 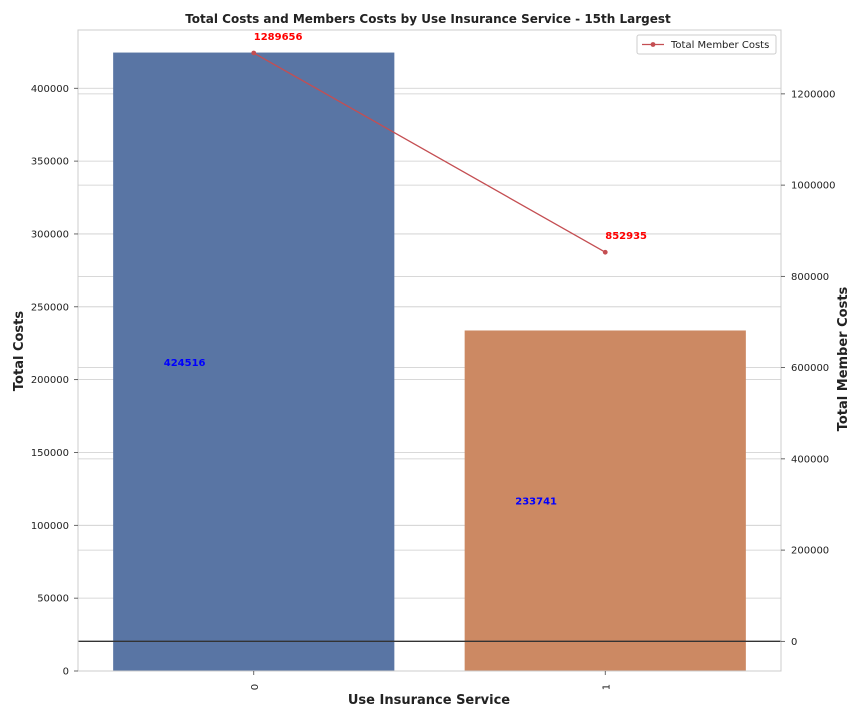 What do you see at coordinates (50, 234) in the screenshot?
I see `left-tick-label: 300000` at bounding box center [50, 234].